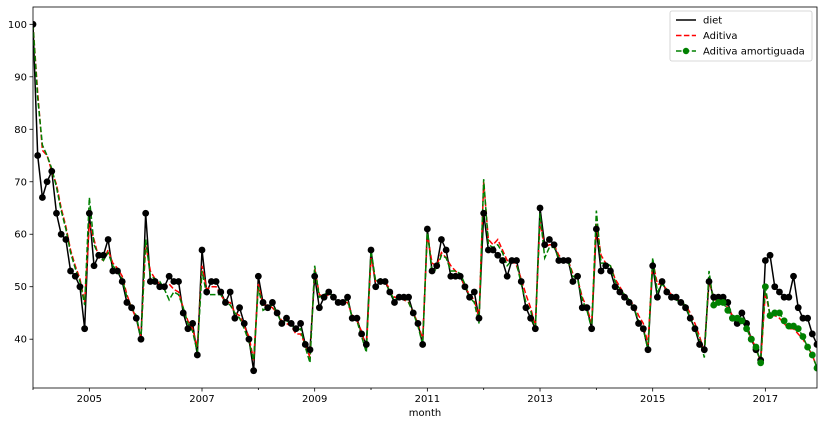 The image size is (821, 425). I want to click on x-tick-label: 2009, so click(314, 399).